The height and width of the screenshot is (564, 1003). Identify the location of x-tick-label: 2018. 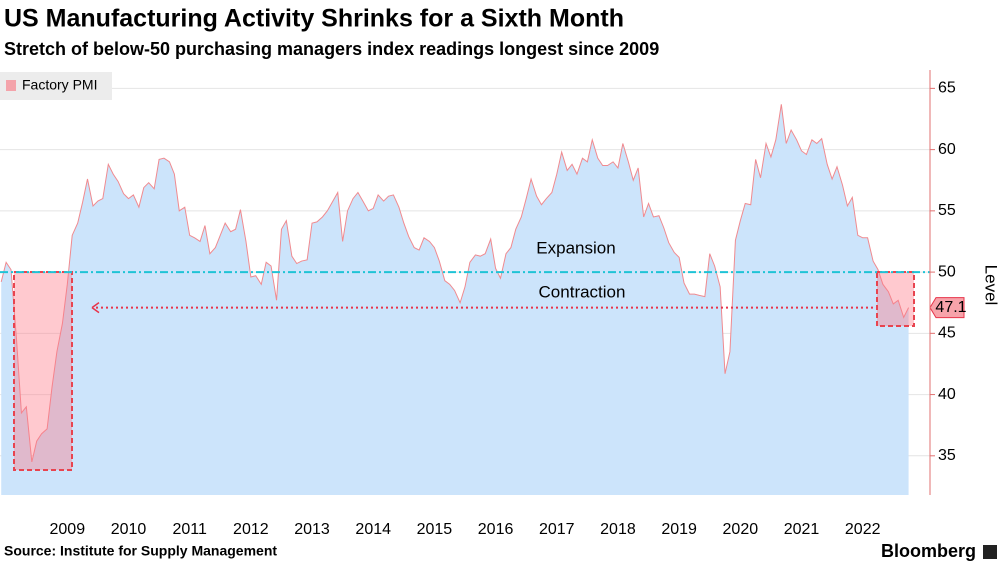
(618, 529).